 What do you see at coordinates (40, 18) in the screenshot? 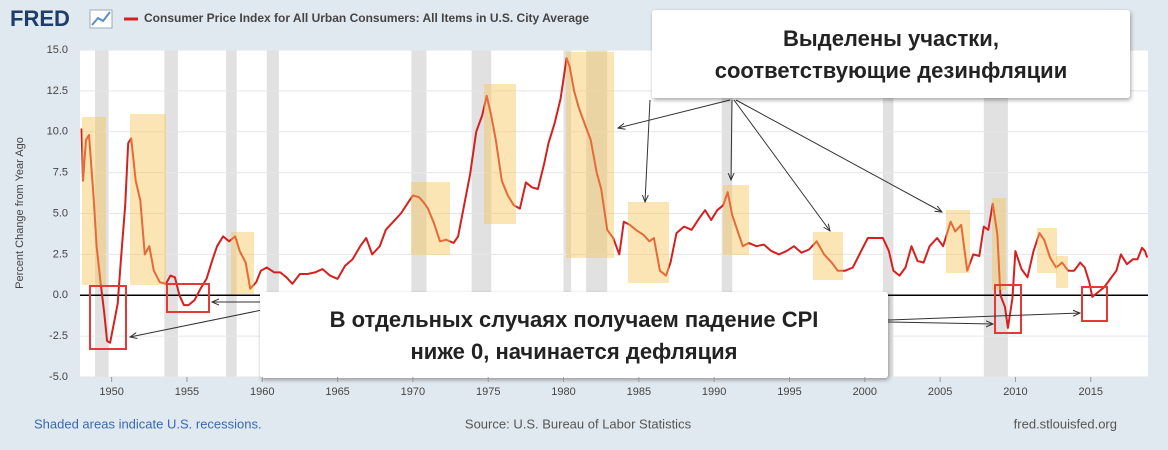
I see `logo: FRED` at bounding box center [40, 18].